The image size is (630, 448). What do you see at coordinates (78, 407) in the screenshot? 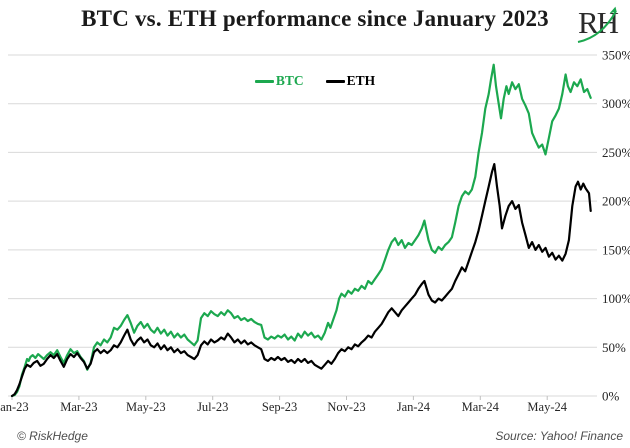
I see `x-tick-label: Mar-23` at bounding box center [78, 407].